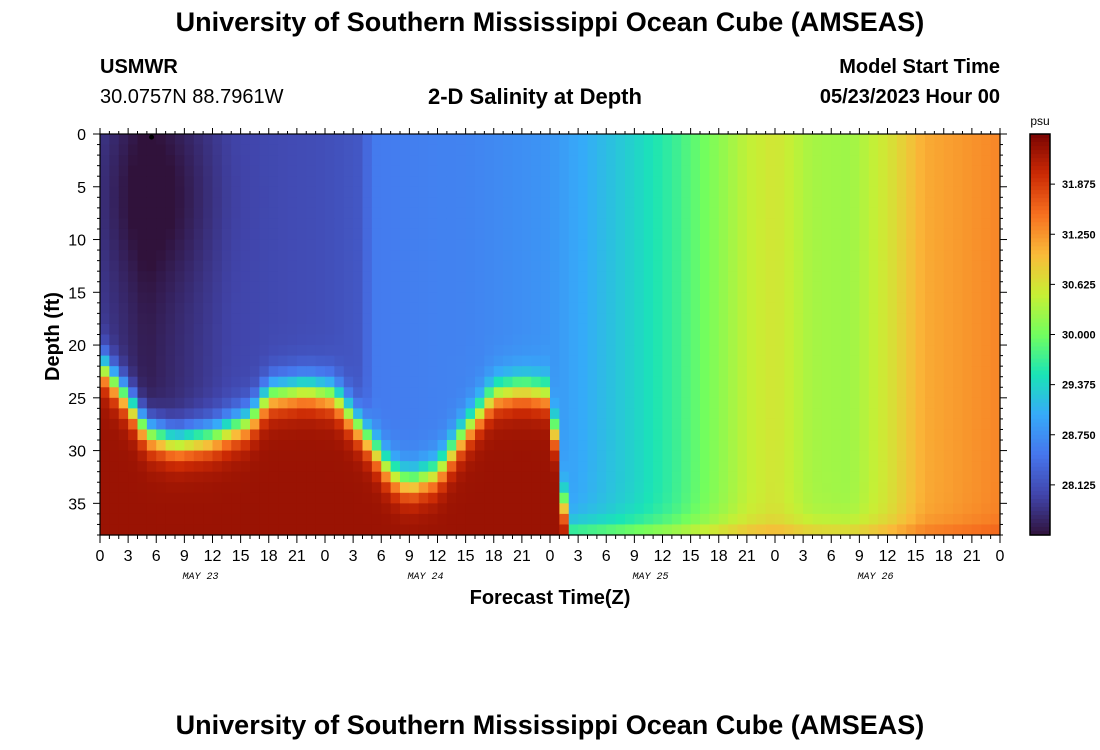 This screenshot has width=1100, height=750. Describe the element at coordinates (1040, 445) in the screenshot. I see `colorbar-swatch` at that location.